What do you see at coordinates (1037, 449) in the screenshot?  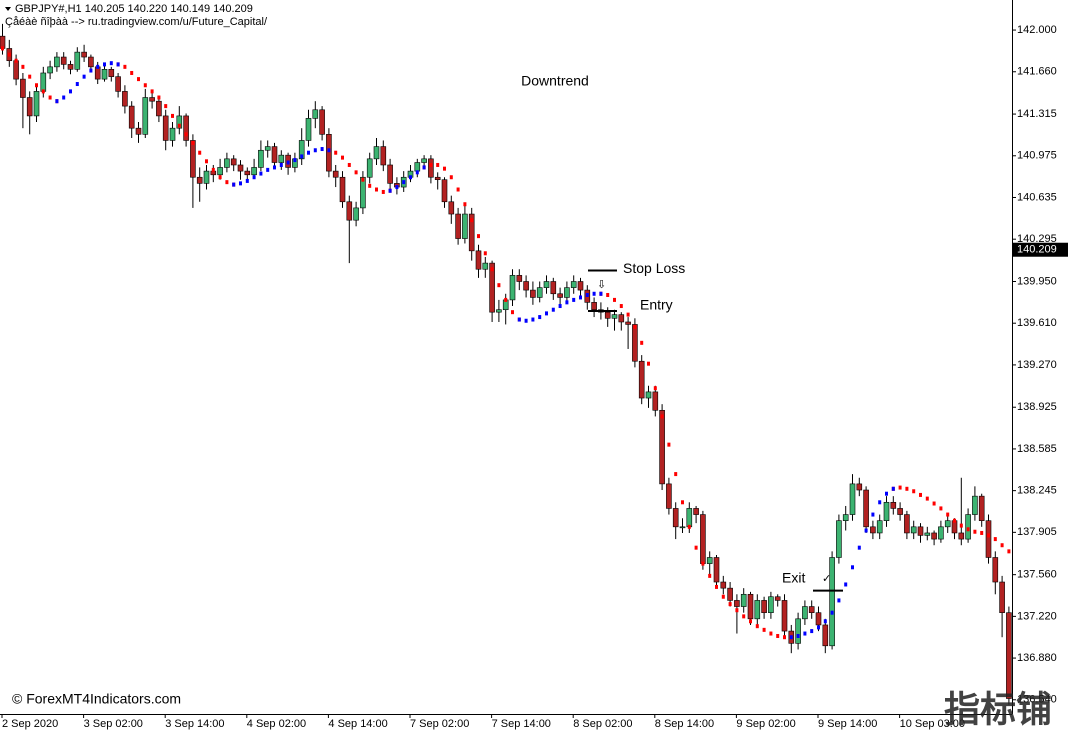 I see `y-tick-label: 138.585` at bounding box center [1037, 449].